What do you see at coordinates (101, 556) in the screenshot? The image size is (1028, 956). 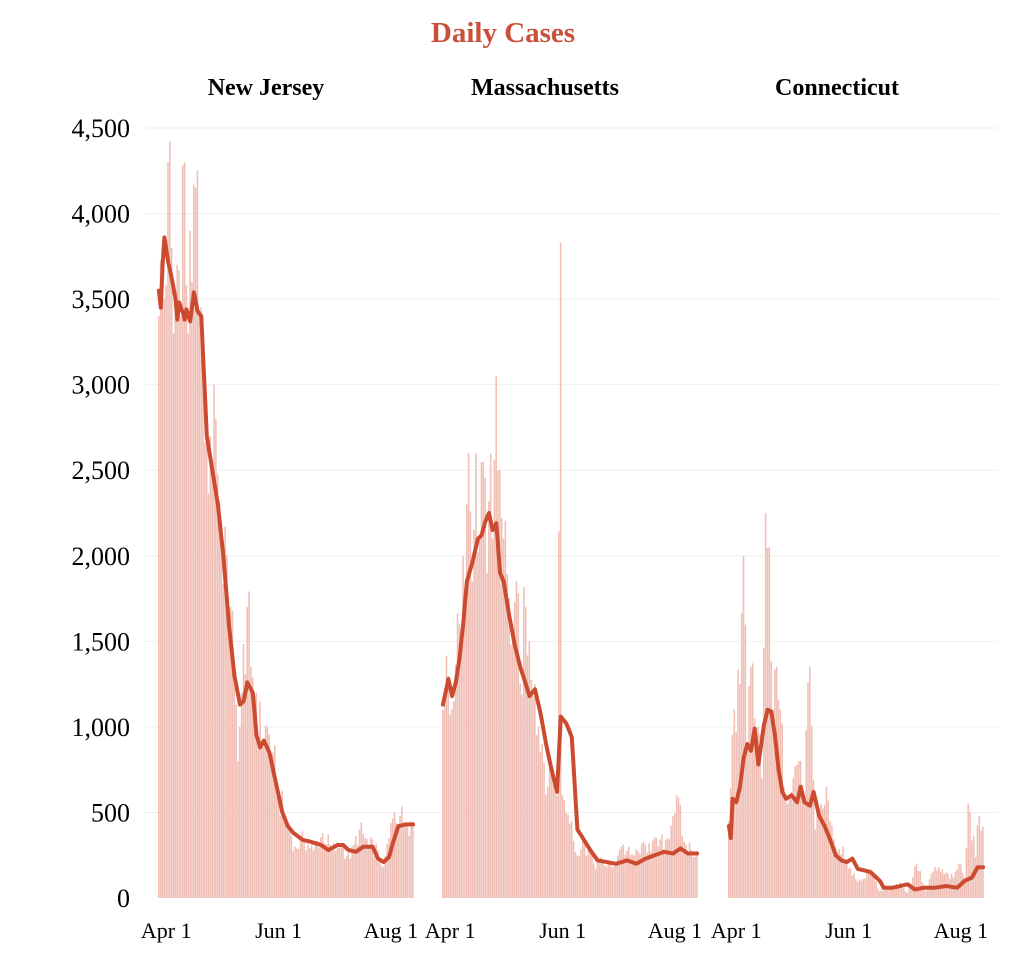 I see `y-tick-label: 2,000` at bounding box center [101, 556].